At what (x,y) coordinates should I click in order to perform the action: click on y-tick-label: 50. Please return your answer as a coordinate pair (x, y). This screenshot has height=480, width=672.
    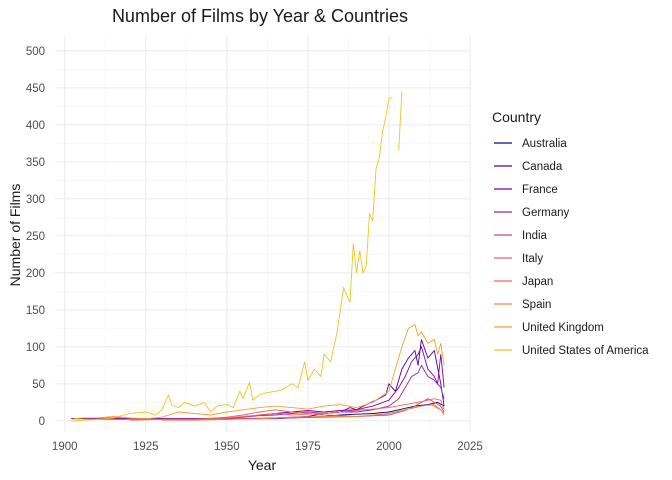
    Looking at the image, I should click on (38, 385).